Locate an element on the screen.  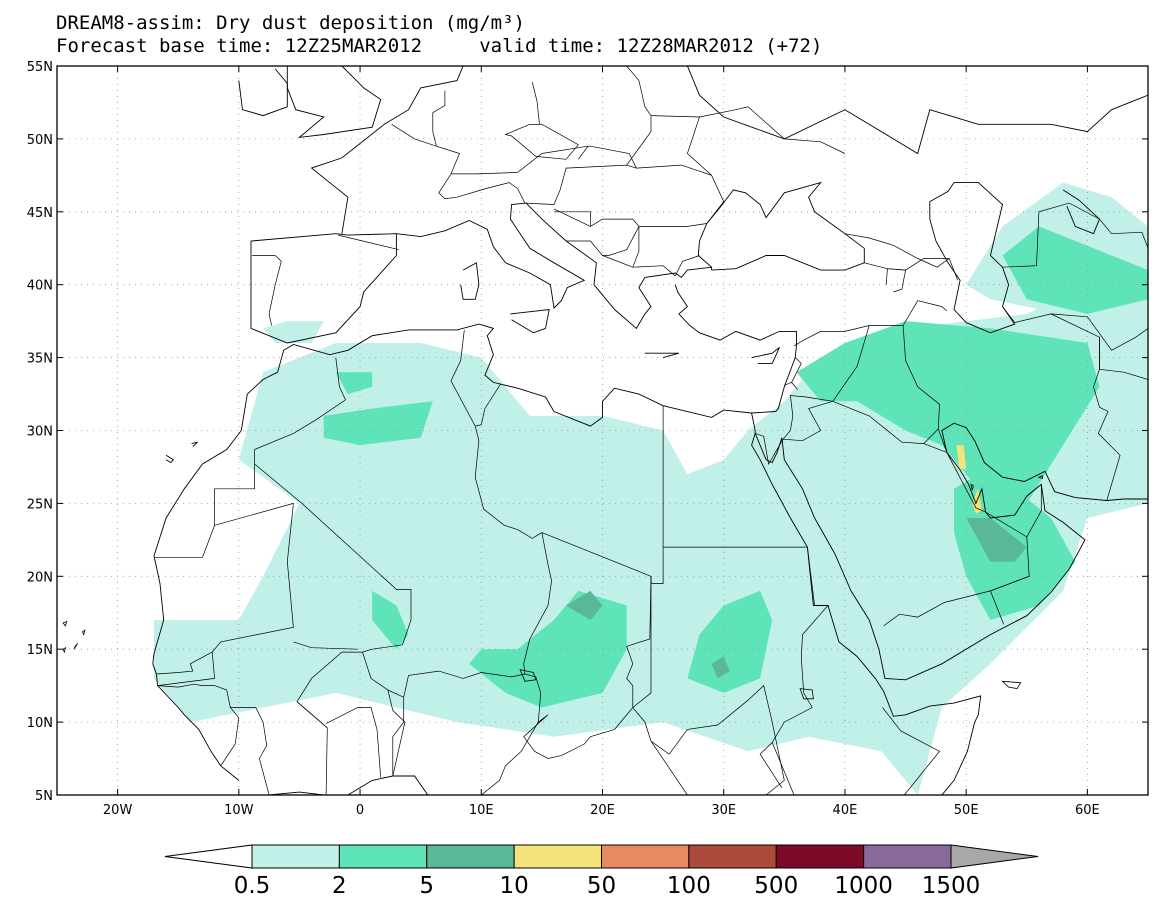
lon-tick-label: 40E is located at coordinates (845, 810).